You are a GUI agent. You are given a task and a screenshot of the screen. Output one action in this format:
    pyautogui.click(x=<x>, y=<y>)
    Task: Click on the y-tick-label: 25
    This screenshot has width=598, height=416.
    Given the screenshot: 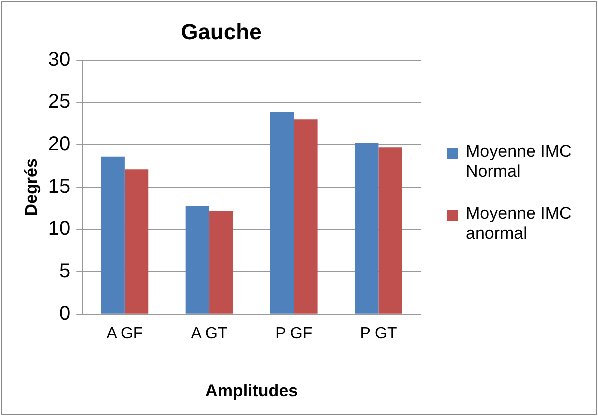 What is the action you would take?
    pyautogui.click(x=59, y=102)
    